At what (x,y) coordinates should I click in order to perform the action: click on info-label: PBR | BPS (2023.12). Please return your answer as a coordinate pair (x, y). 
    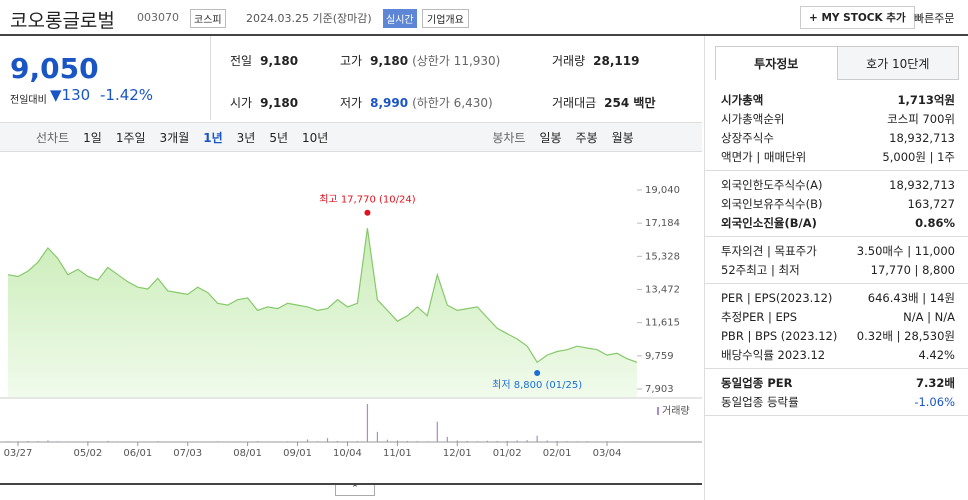
    Looking at the image, I should click on (779, 335).